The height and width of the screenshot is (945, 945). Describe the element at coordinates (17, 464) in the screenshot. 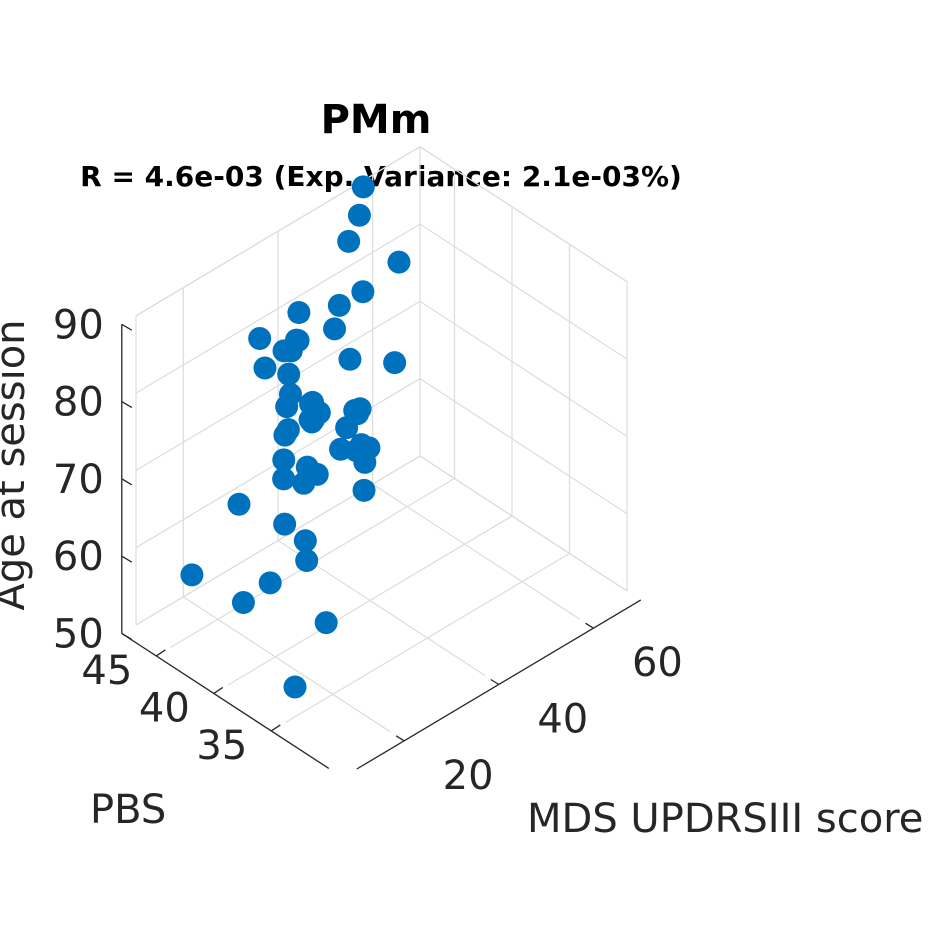

I see `z-axis-label: Age at session` at that location.